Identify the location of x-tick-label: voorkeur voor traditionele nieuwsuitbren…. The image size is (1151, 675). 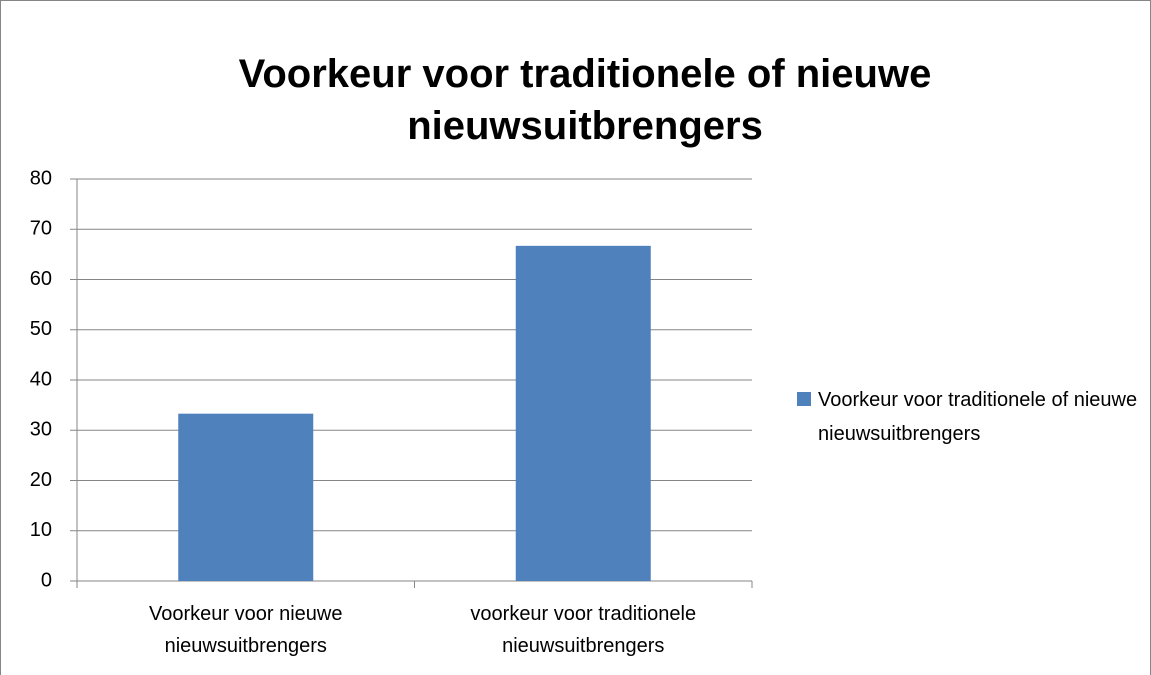
(583, 630).